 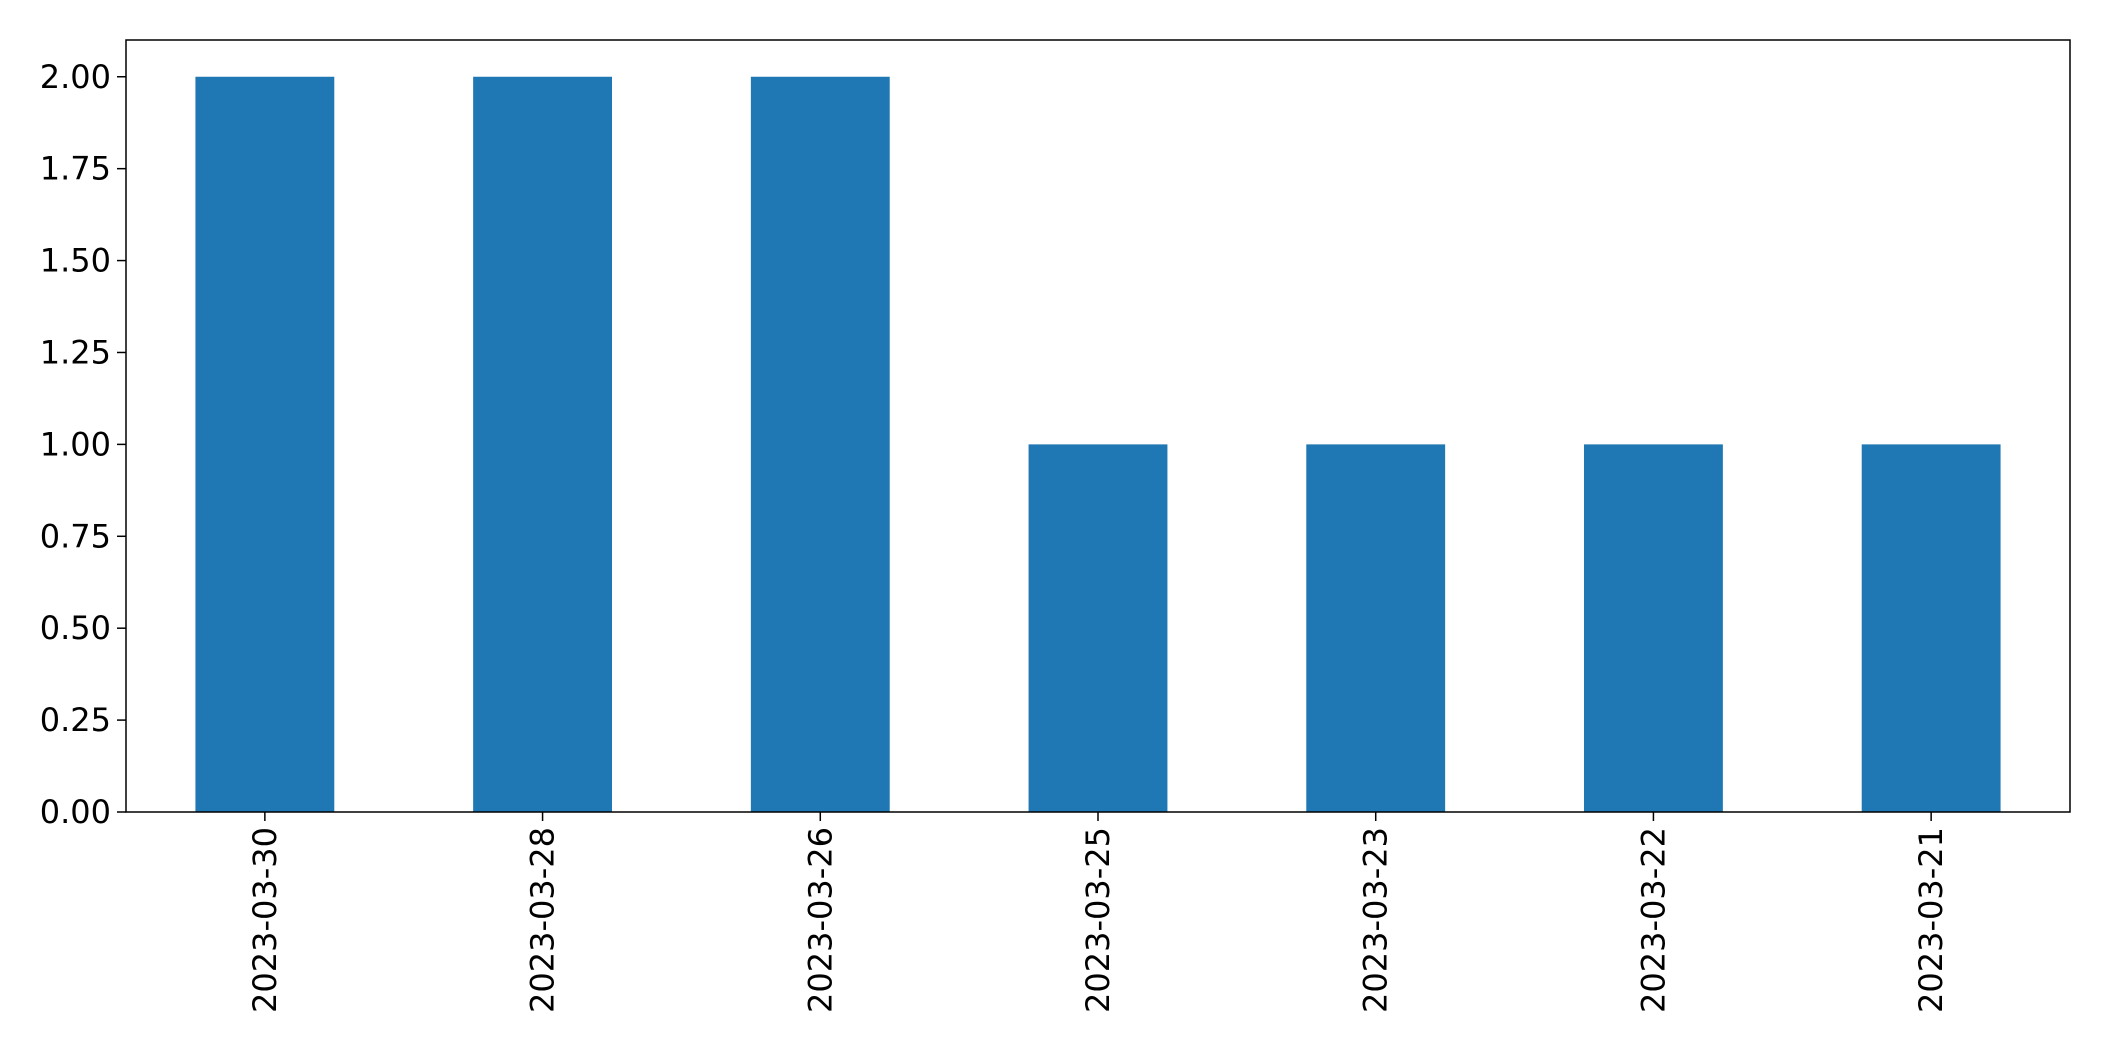 What do you see at coordinates (75, 261) in the screenshot?
I see `y-tick-label: 1.50` at bounding box center [75, 261].